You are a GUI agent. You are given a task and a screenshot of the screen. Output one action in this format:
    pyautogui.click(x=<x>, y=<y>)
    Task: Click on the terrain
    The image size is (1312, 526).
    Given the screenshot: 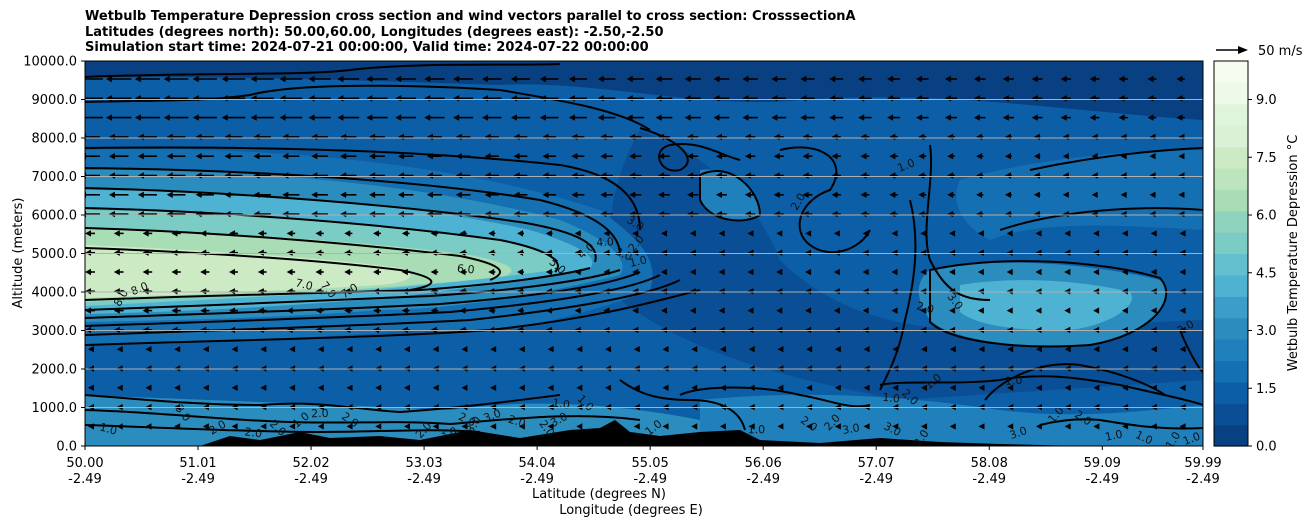 What is the action you would take?
    pyautogui.click(x=640, y=433)
    